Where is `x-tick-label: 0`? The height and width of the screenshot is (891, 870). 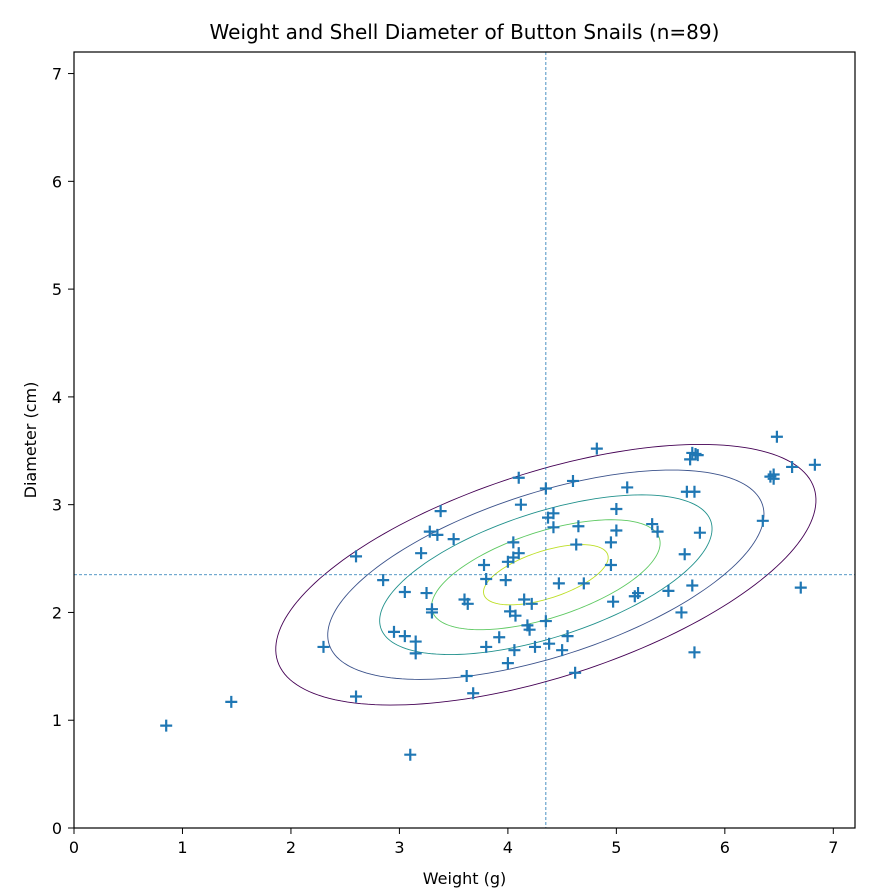 x-tick-label: 0 is located at coordinates (74, 847).